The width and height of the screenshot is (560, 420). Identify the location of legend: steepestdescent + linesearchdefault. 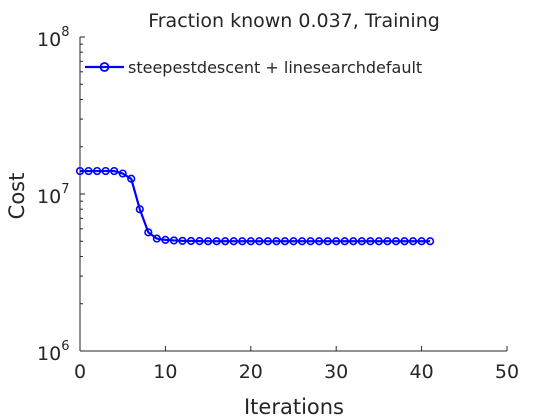
(253, 67).